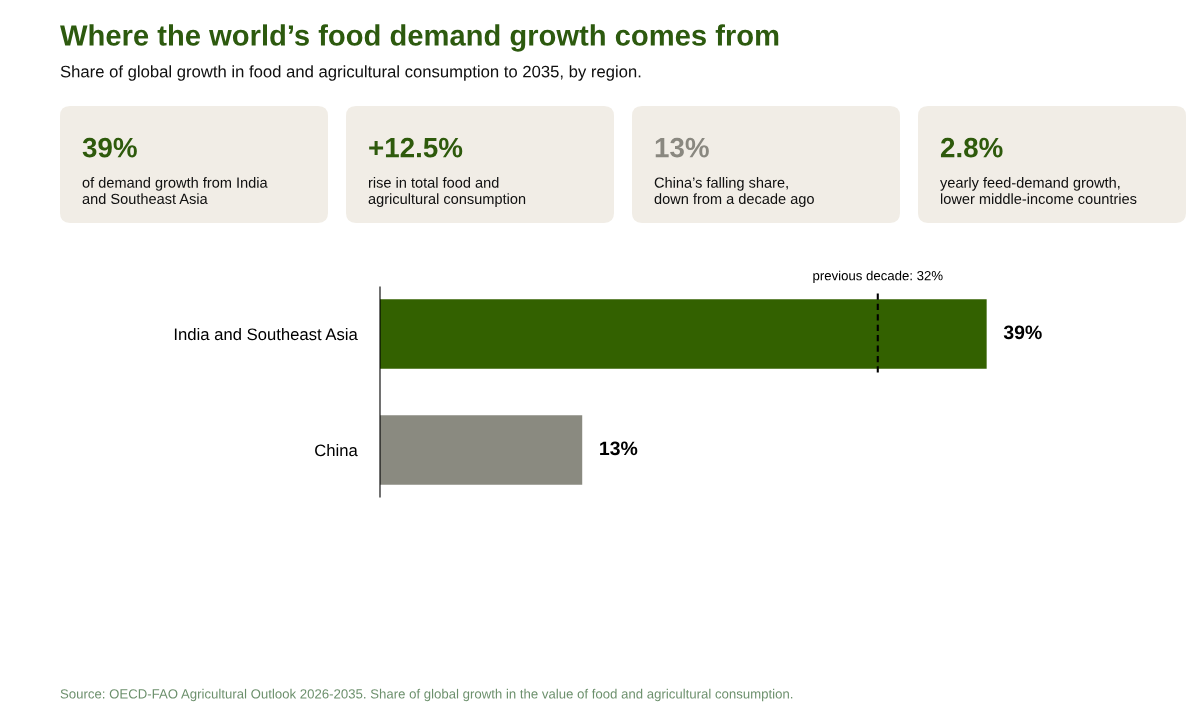  I want to click on text: +12.5%, so click(416, 147).